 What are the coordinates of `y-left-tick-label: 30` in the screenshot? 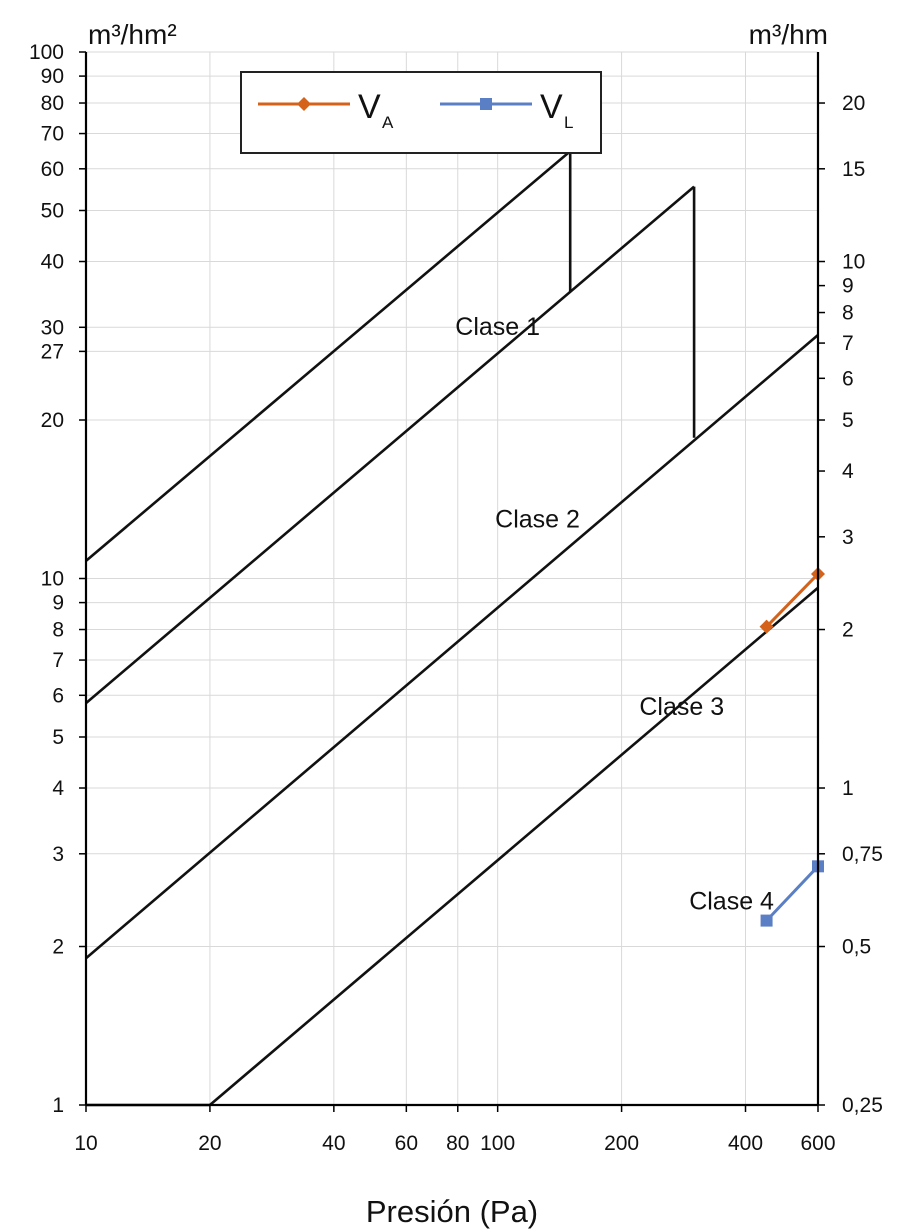 It's located at (52, 327).